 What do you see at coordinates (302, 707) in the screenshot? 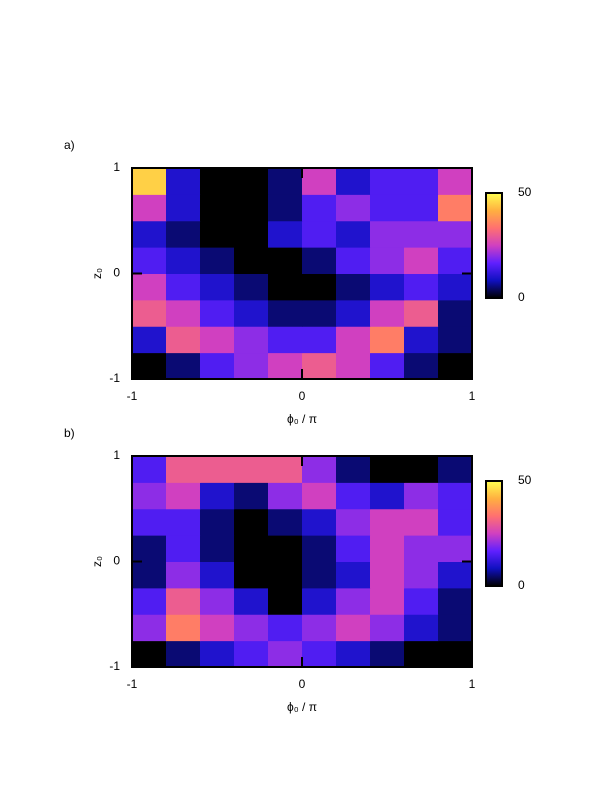
I see `x-axis-label: ϕ₀ / π` at bounding box center [302, 707].